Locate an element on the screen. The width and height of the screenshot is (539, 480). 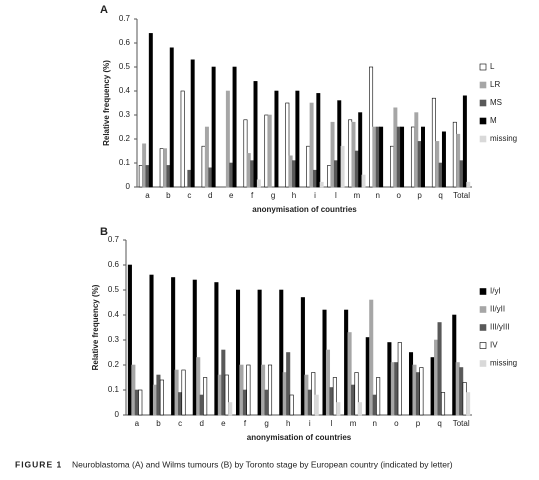
panel-label: B is located at coordinates (104, 232).